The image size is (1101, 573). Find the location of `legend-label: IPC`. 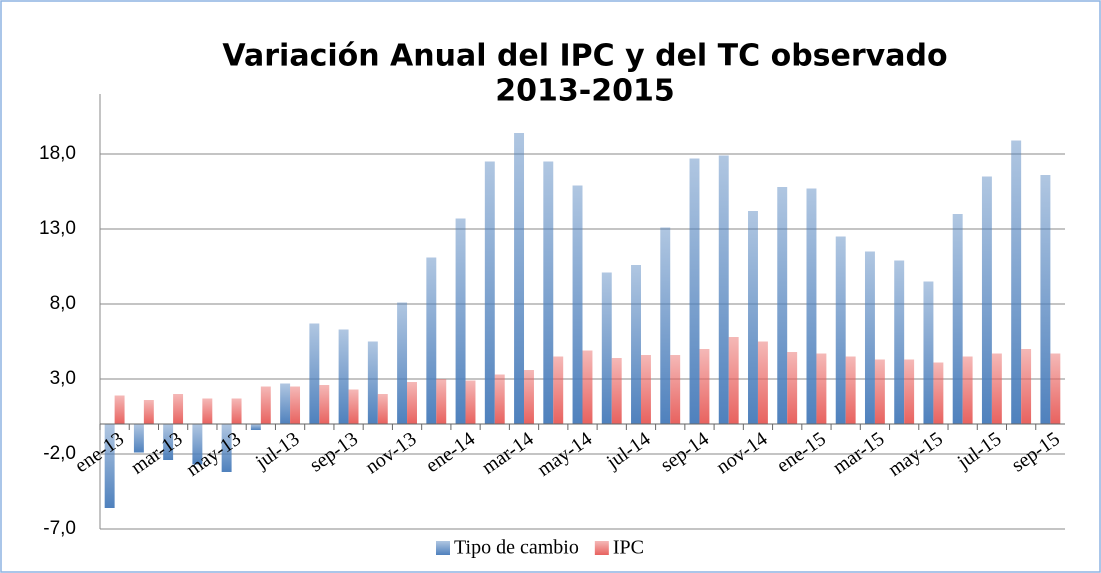

legend-label: IPC is located at coordinates (628, 548).